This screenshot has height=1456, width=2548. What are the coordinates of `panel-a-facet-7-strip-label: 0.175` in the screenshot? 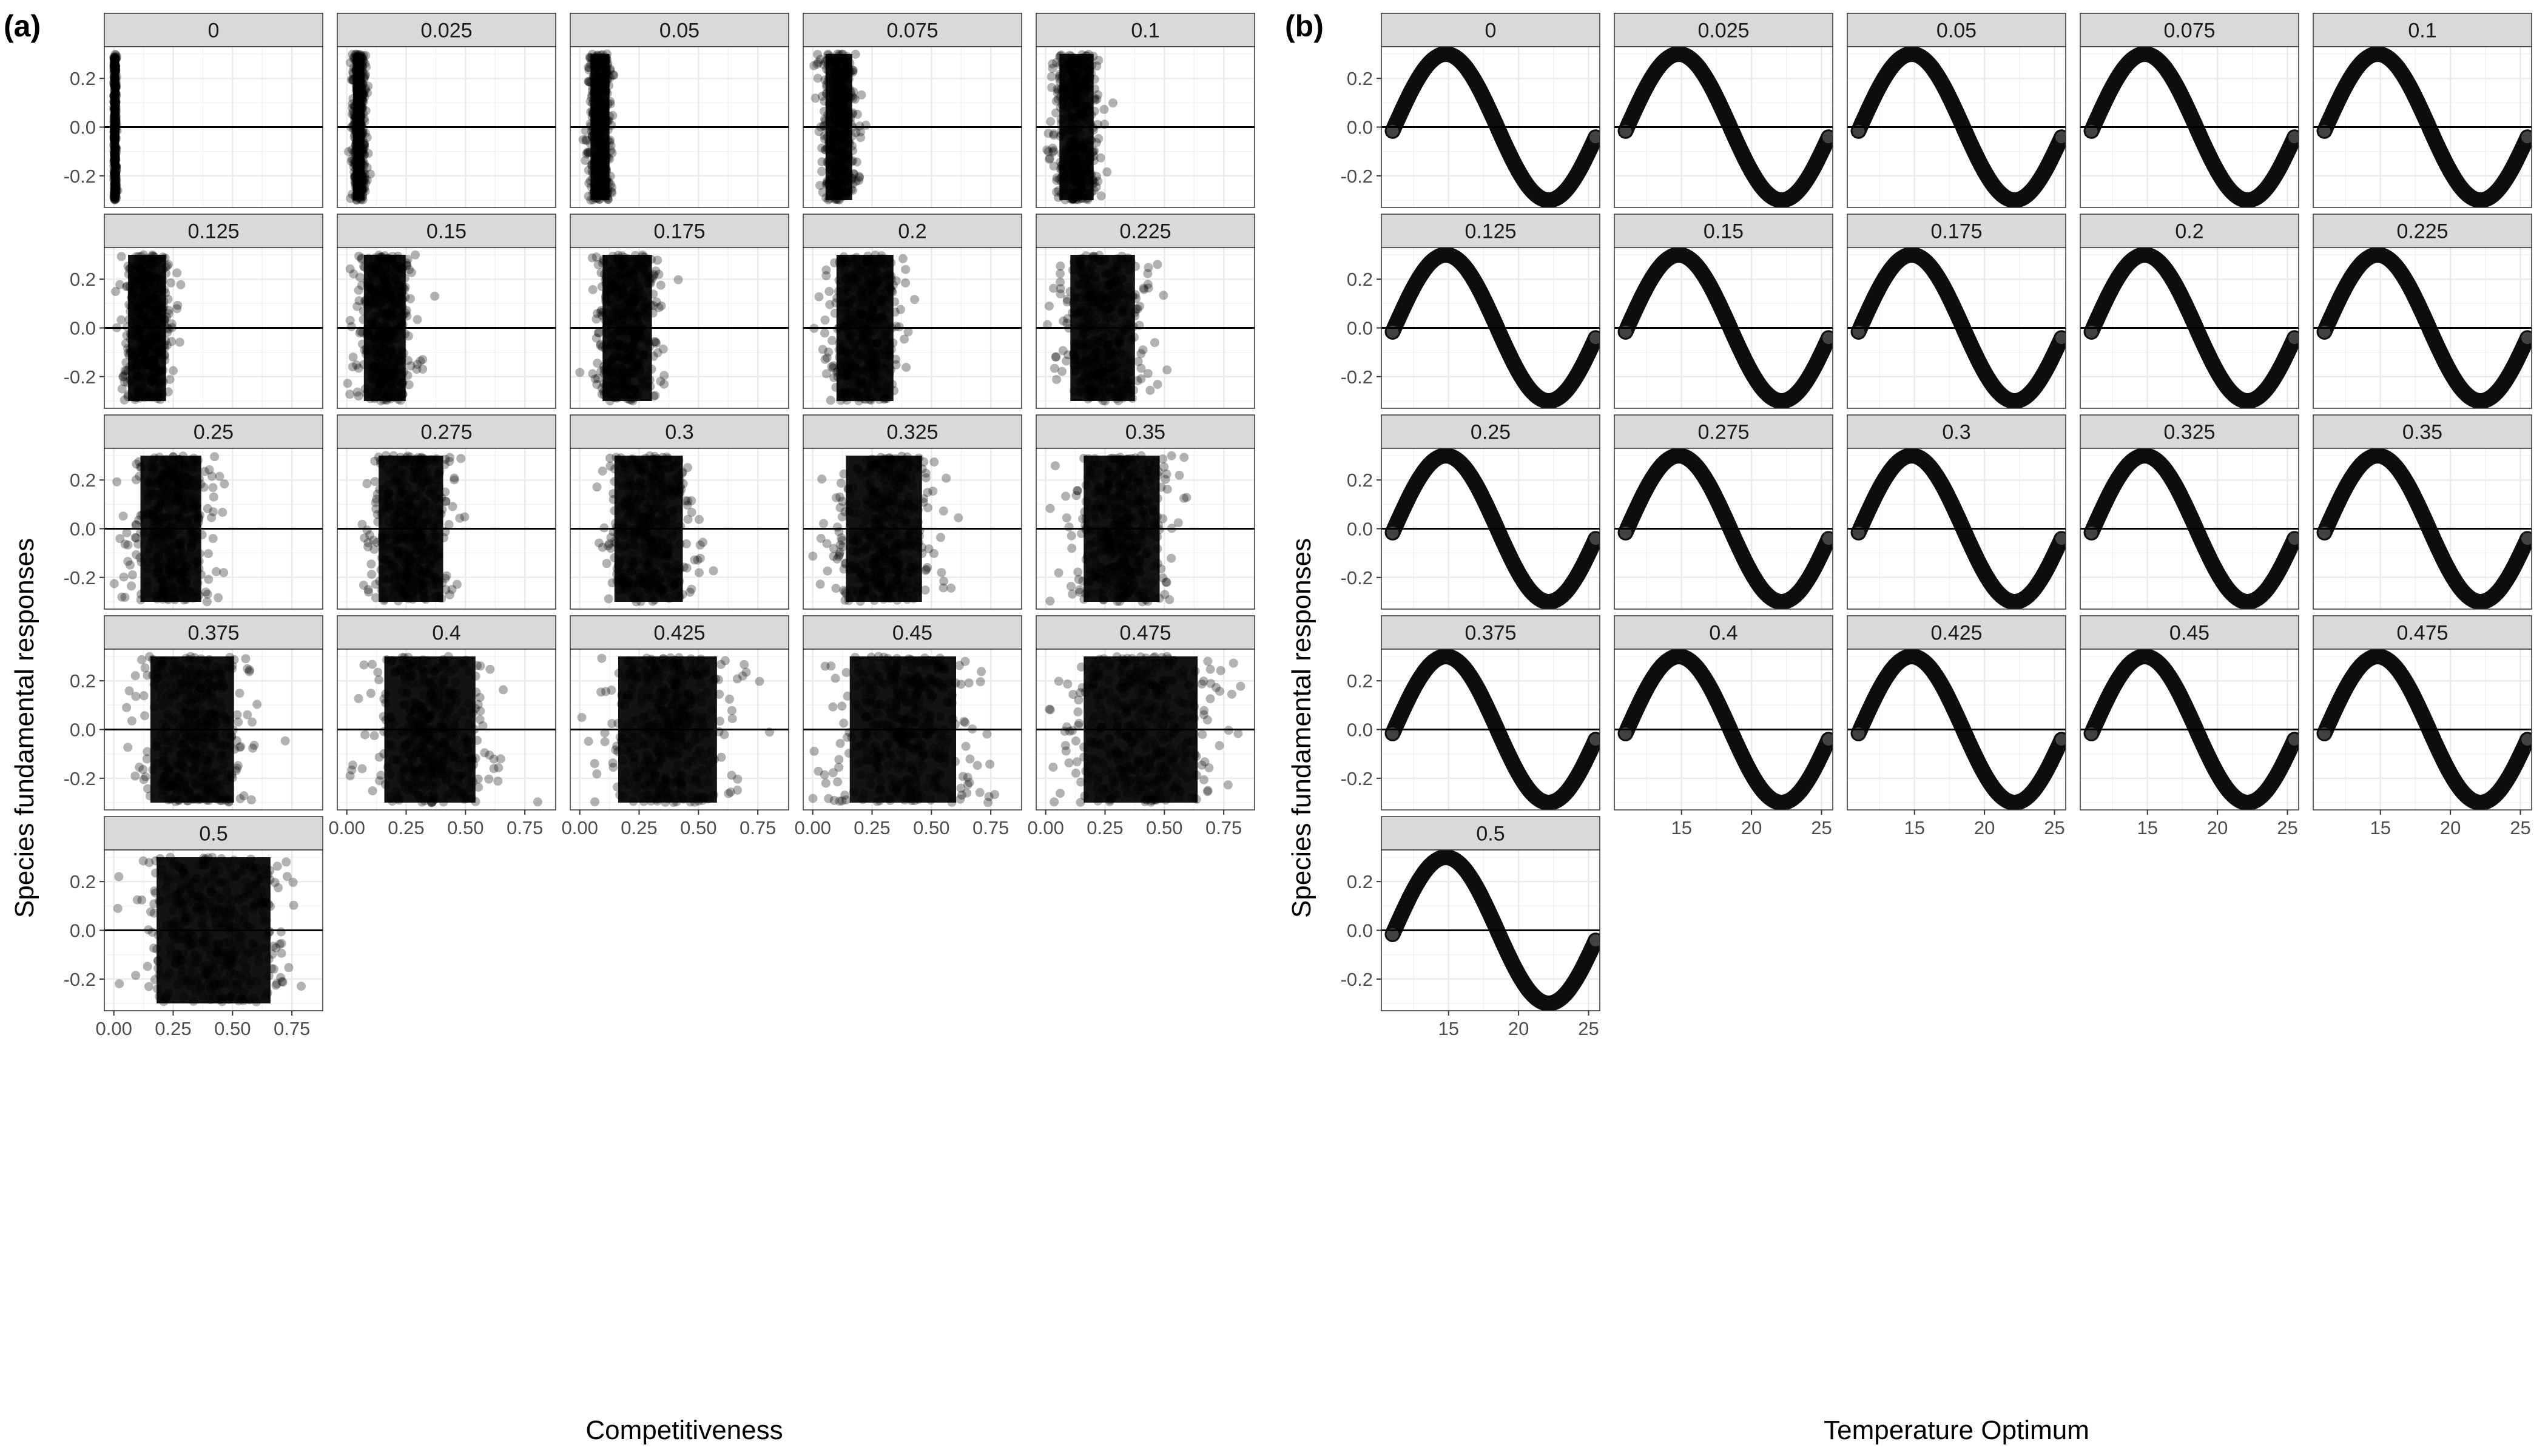 It's located at (679, 231).